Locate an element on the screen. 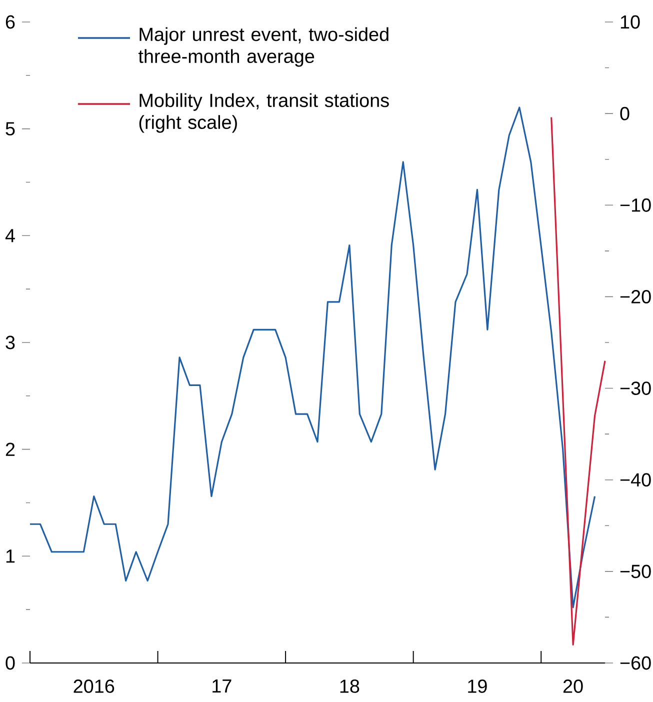 This screenshot has width=653, height=702. y2-tick-label: −40 is located at coordinates (635, 480).